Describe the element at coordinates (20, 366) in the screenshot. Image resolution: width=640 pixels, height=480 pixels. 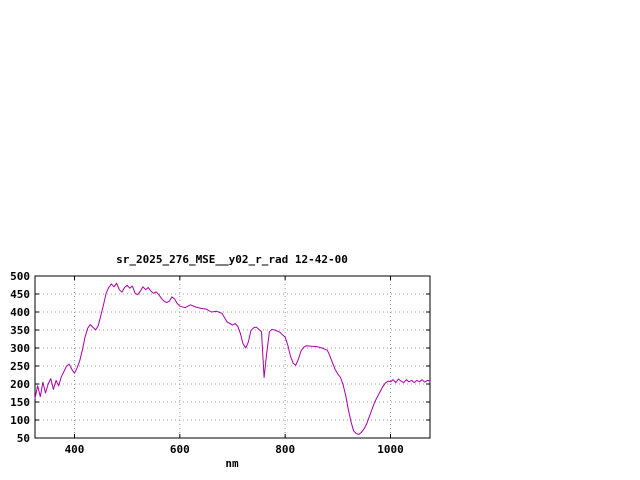
I see `y-tick-label: 250` at that location.